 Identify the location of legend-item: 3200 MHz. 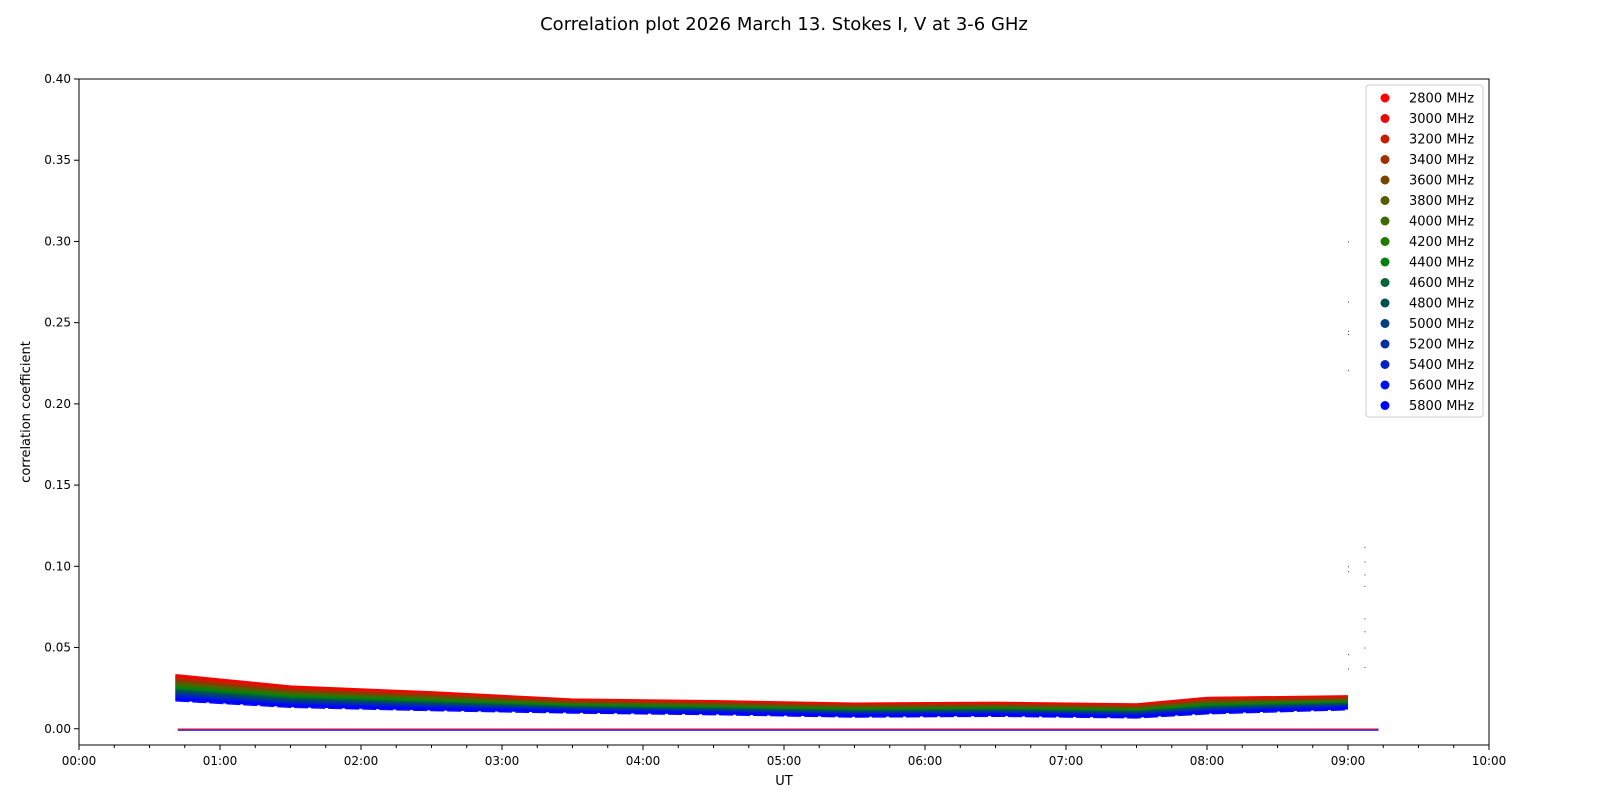
(1427, 140).